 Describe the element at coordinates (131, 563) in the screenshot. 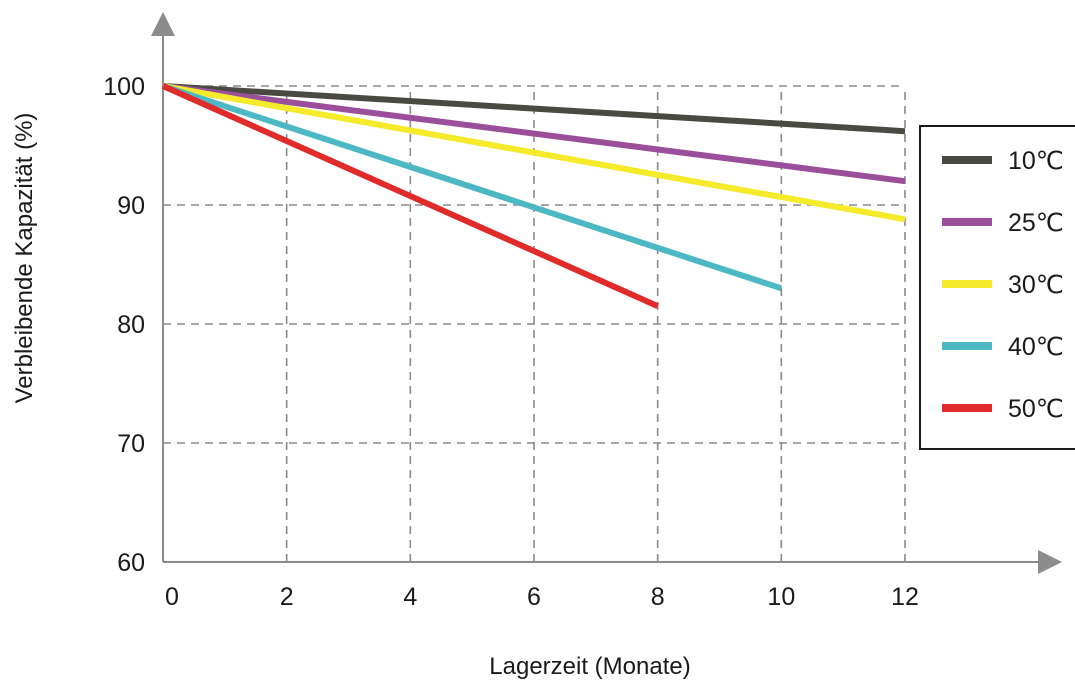

I see `y-tick-label: 60` at that location.